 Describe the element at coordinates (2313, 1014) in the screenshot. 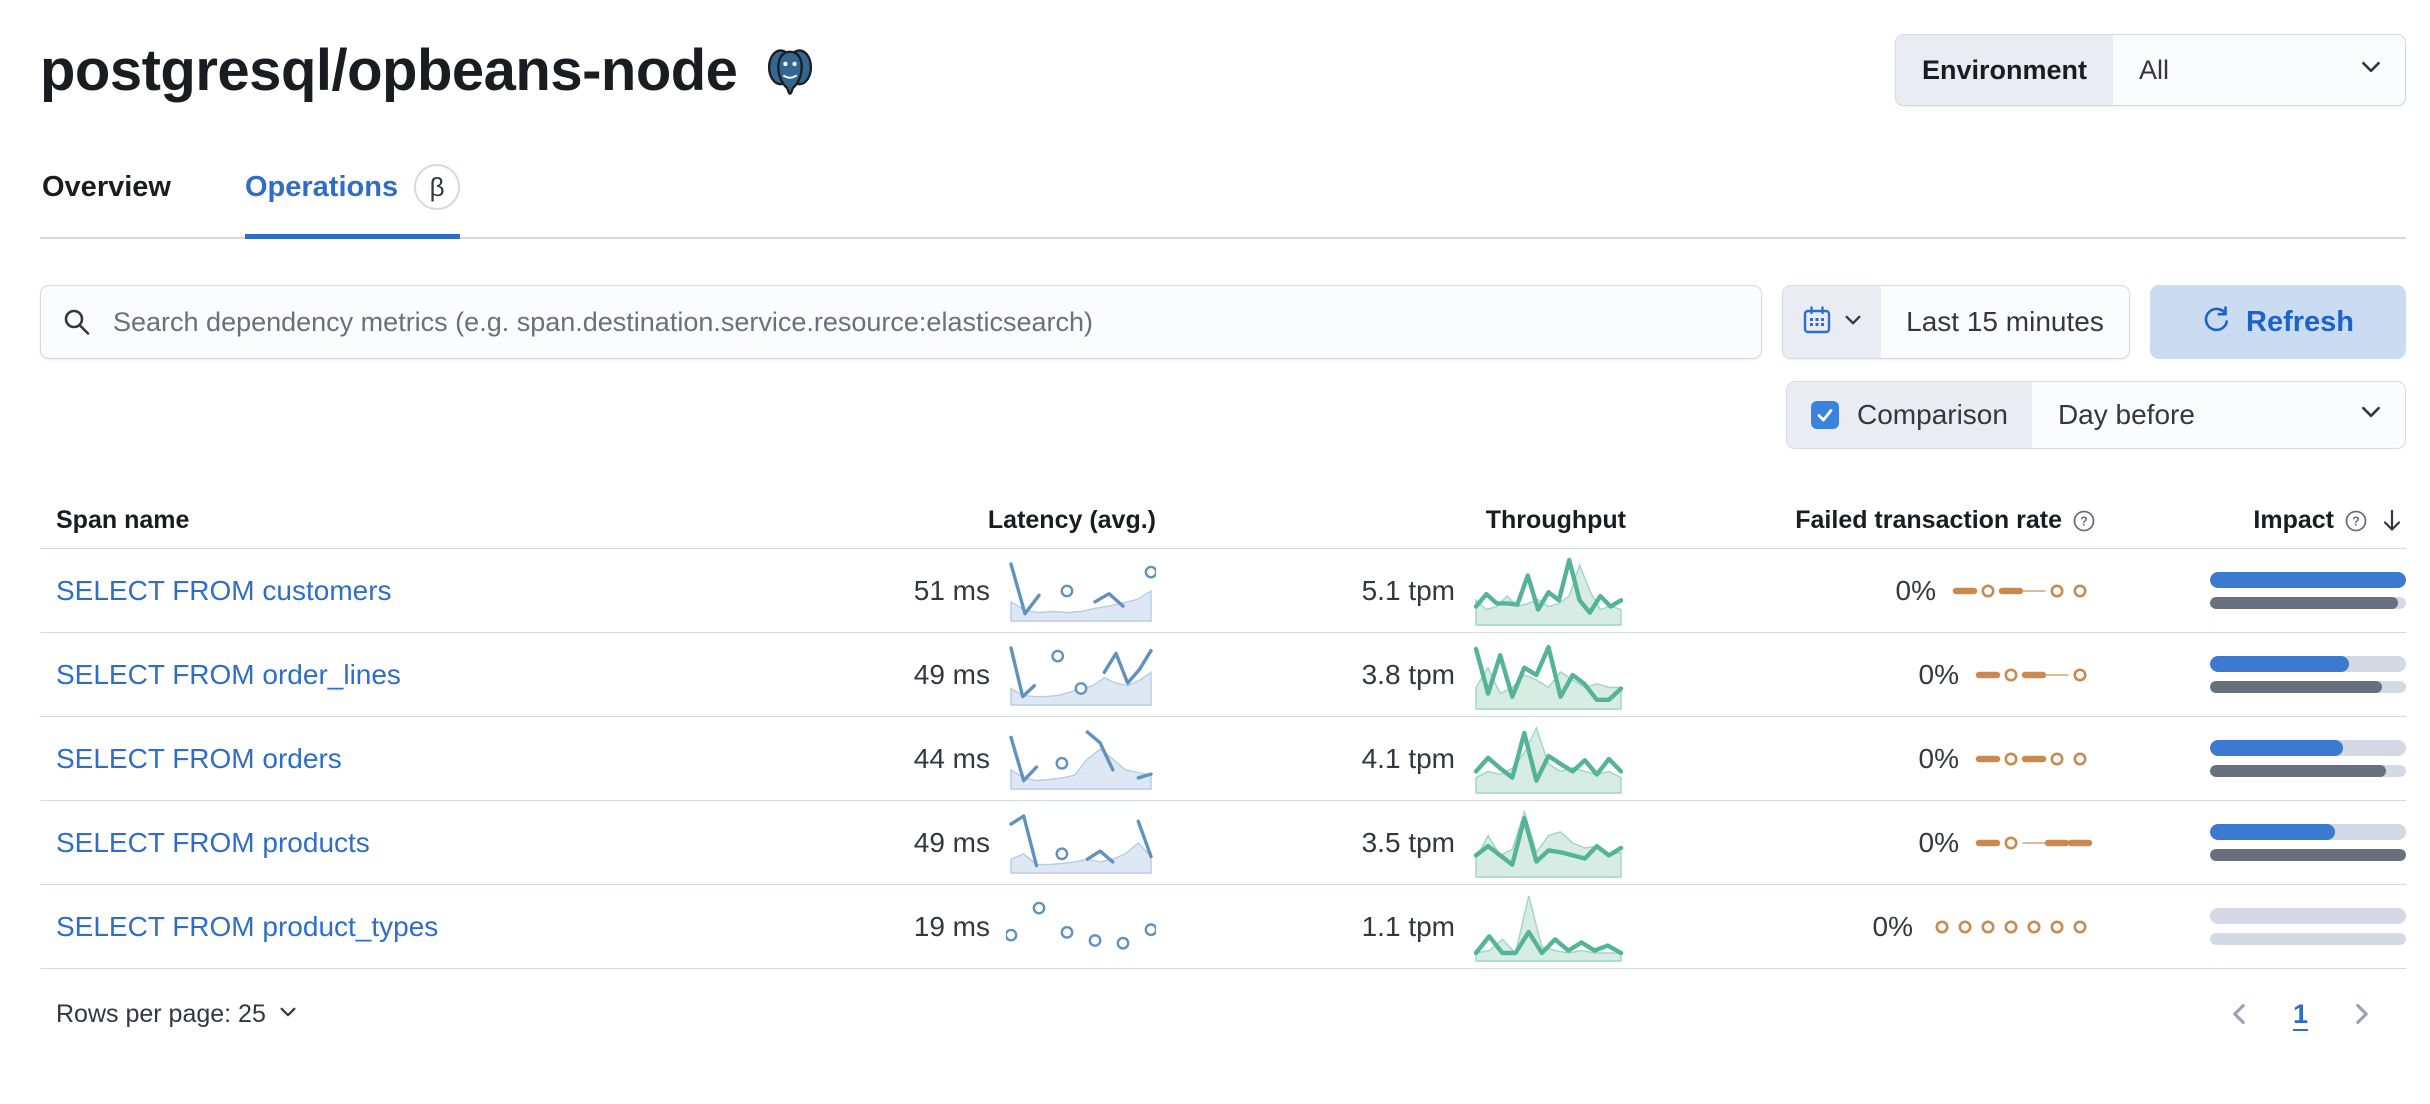

I see `pagination: 1` at that location.